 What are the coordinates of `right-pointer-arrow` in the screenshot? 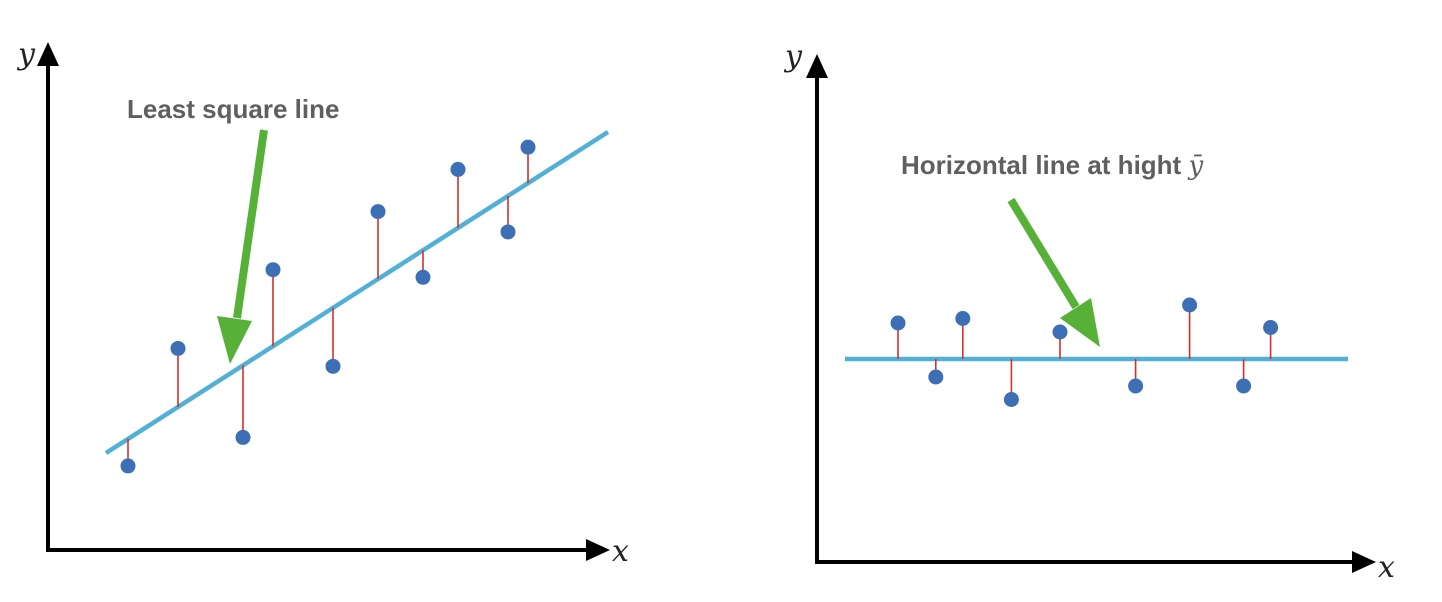 It's located at (1053, 272).